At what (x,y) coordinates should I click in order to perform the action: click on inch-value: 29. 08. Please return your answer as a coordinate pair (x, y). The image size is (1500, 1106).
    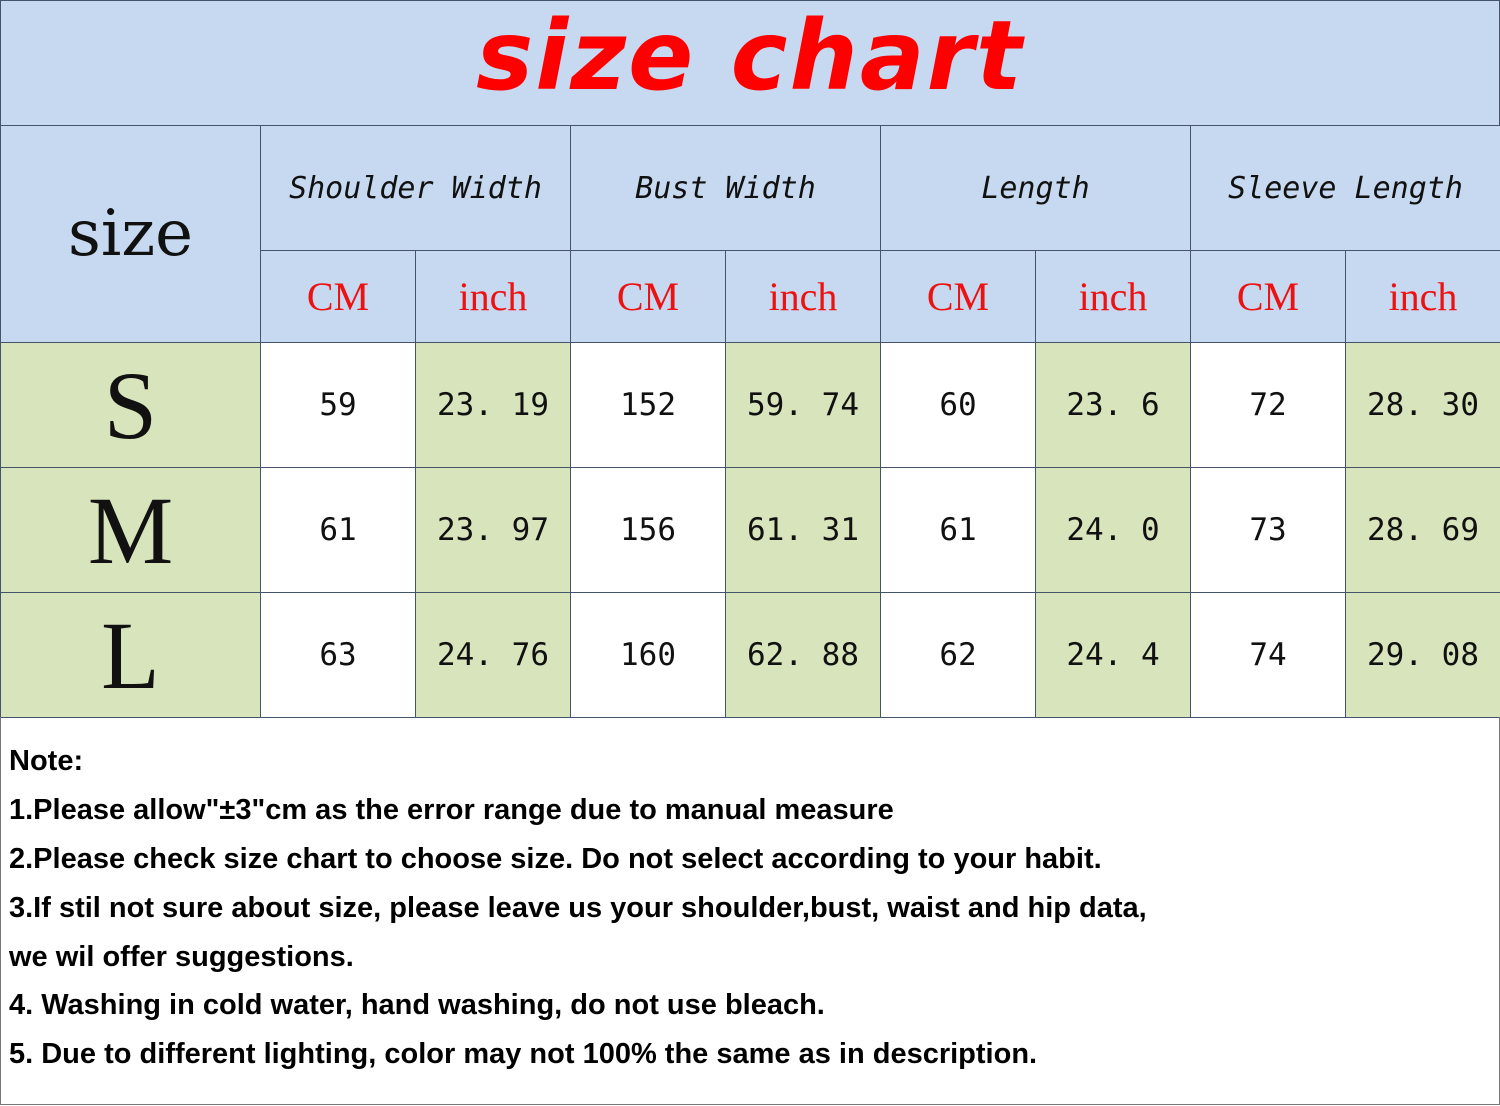
    Looking at the image, I should click on (1422, 655).